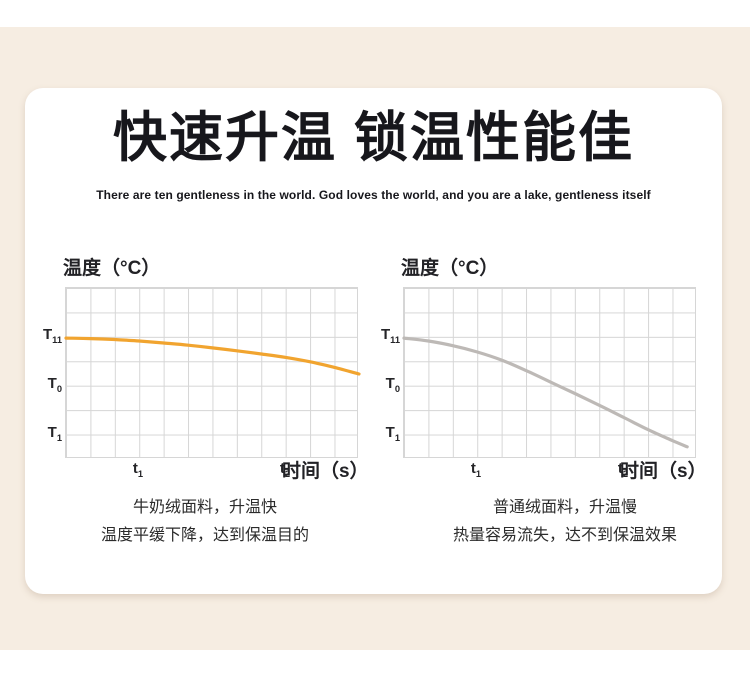  What do you see at coordinates (564, 535) in the screenshot?
I see `caption-line: 热量容易流失，达不到保温效果` at bounding box center [564, 535].